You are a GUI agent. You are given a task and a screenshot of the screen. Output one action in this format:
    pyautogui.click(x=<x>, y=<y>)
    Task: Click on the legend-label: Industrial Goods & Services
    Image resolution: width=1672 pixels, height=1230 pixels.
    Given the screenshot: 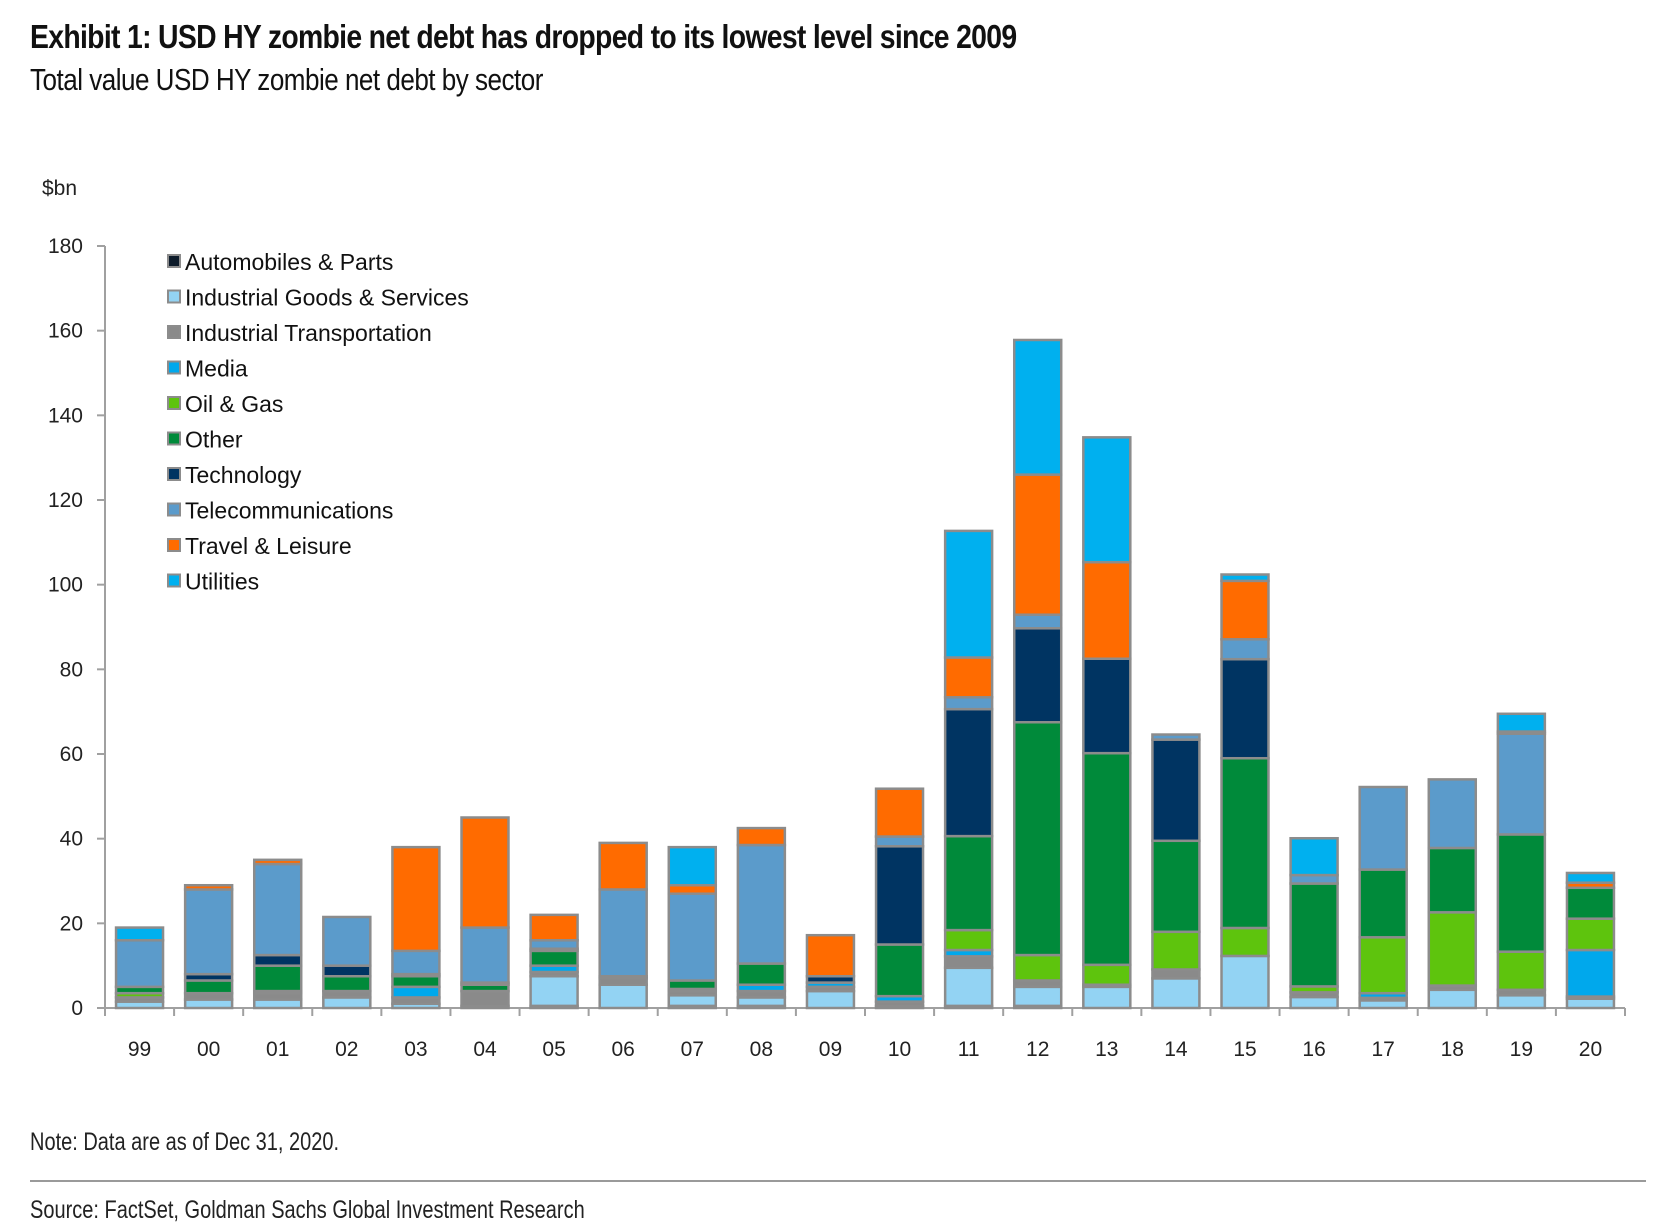 What is the action you would take?
    pyautogui.click(x=327, y=298)
    